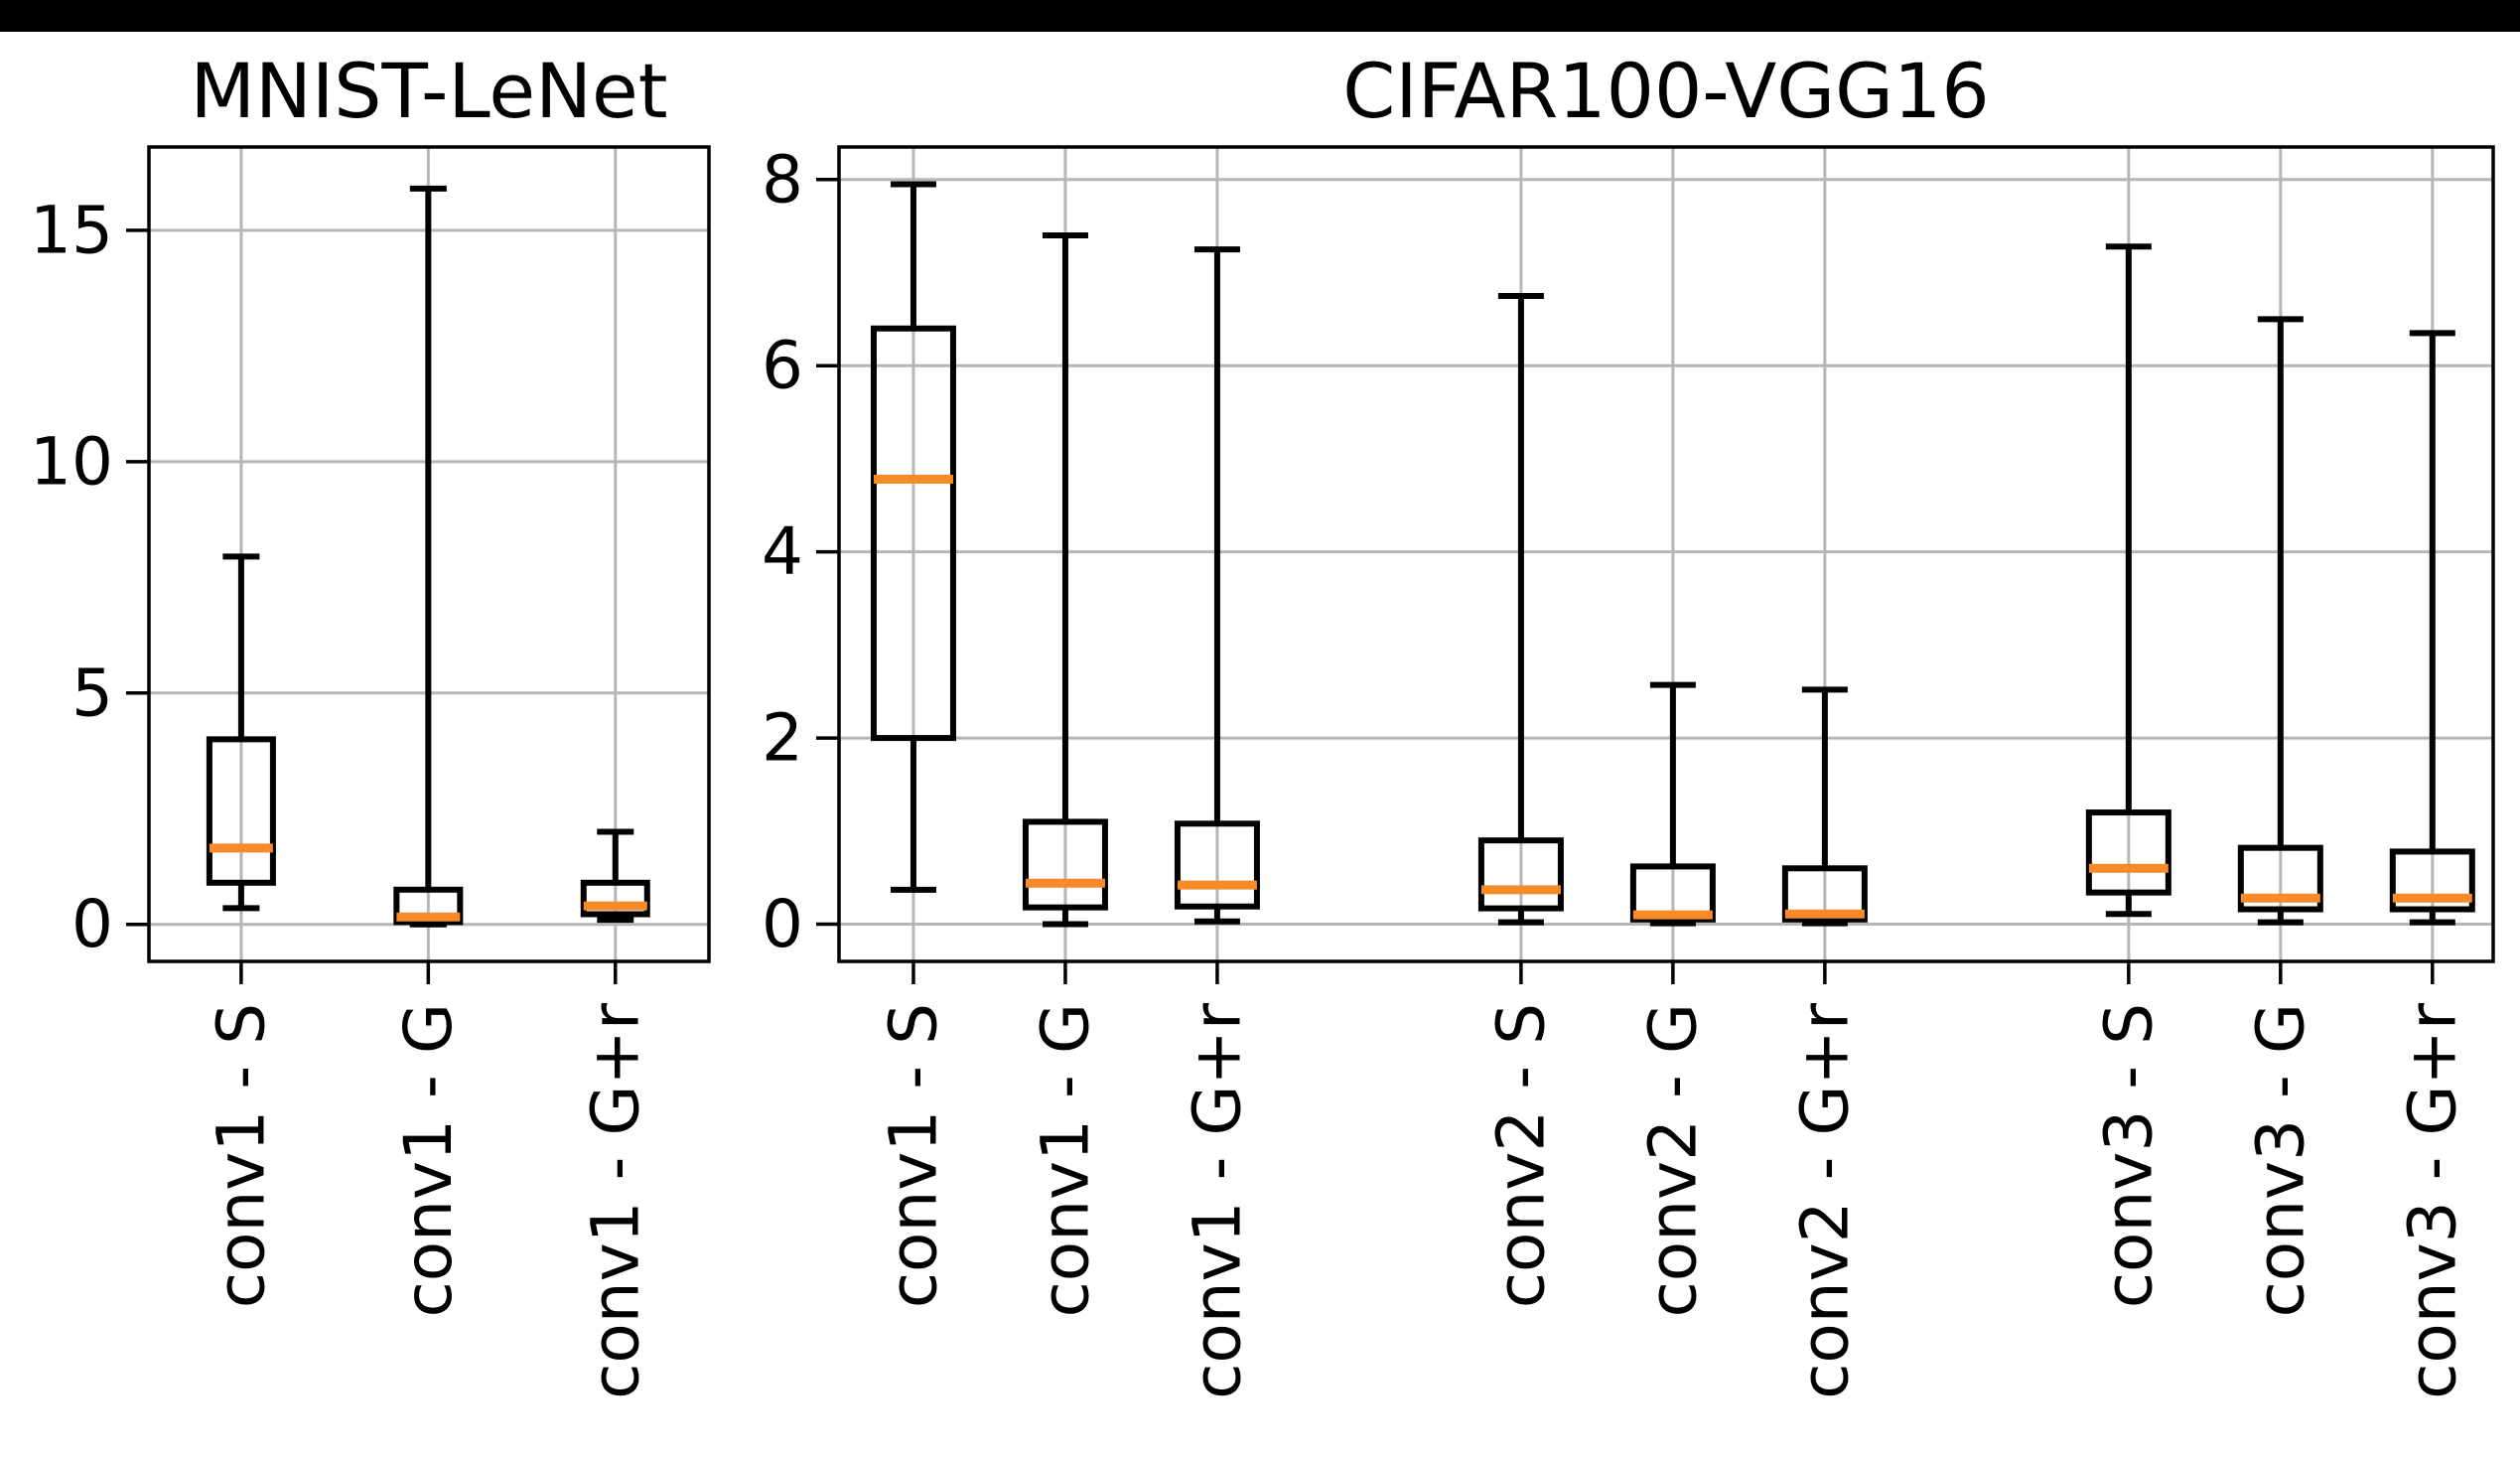 The image size is (2520, 1457). What do you see at coordinates (71, 230) in the screenshot?
I see `y-tick-label: 15` at bounding box center [71, 230].